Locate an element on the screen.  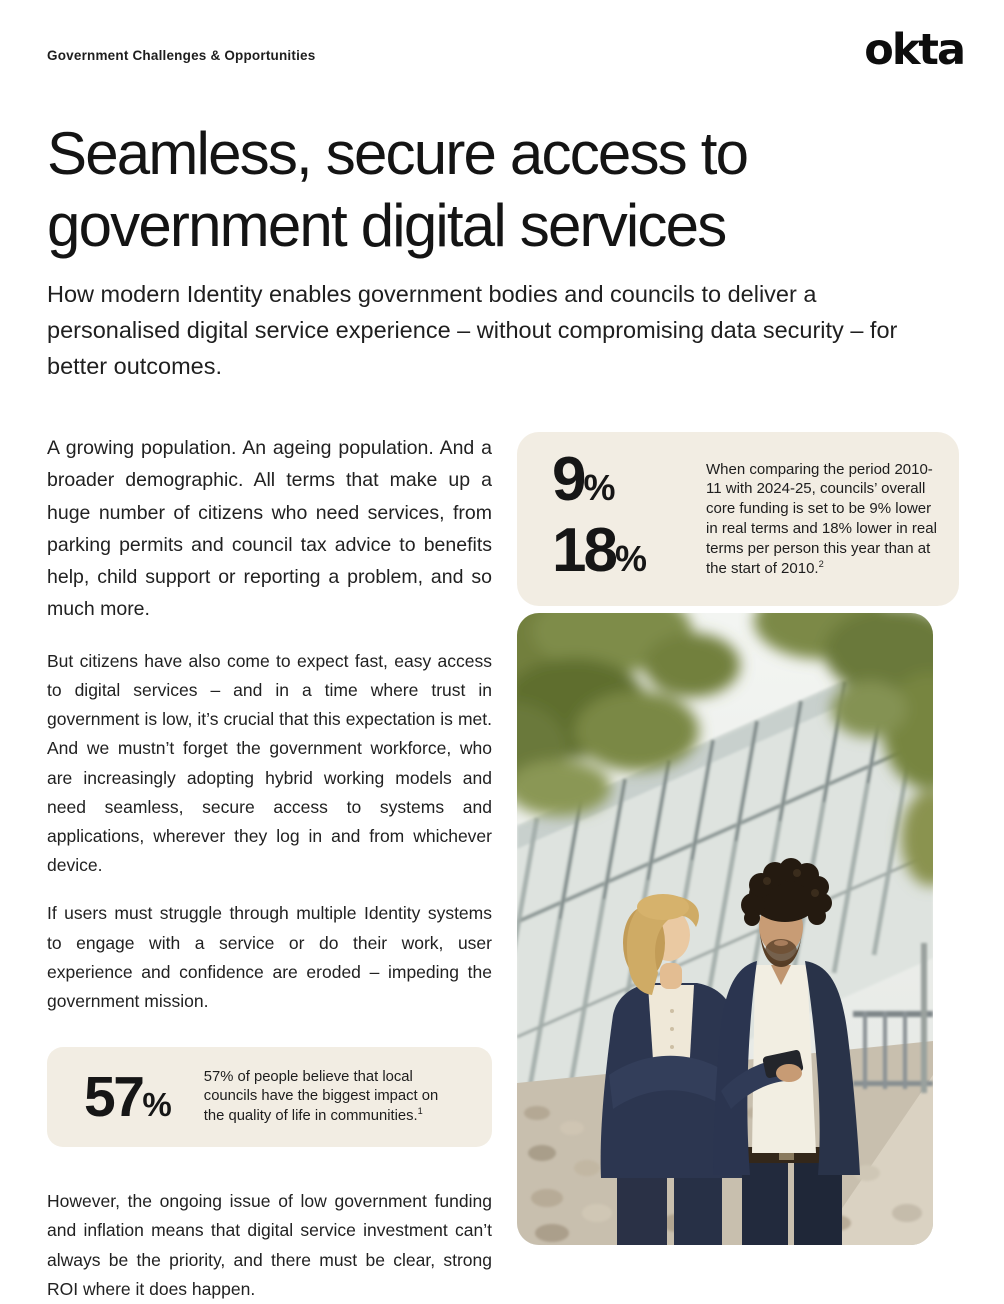
leaves-foreground is located at coordinates (725, 749).